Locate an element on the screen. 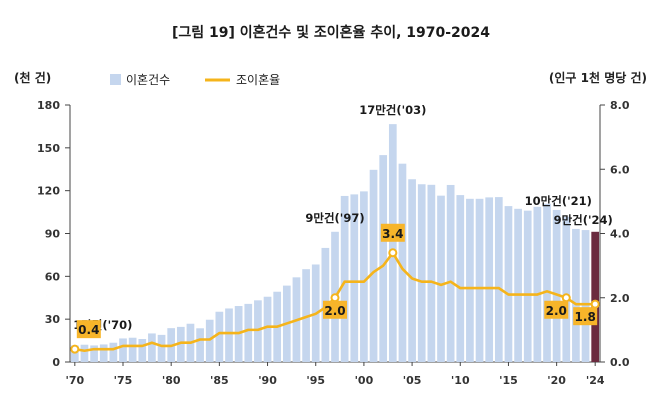 Image resolution: width=663 pixels, height=407 pixels. bar-2003 is located at coordinates (392, 243).